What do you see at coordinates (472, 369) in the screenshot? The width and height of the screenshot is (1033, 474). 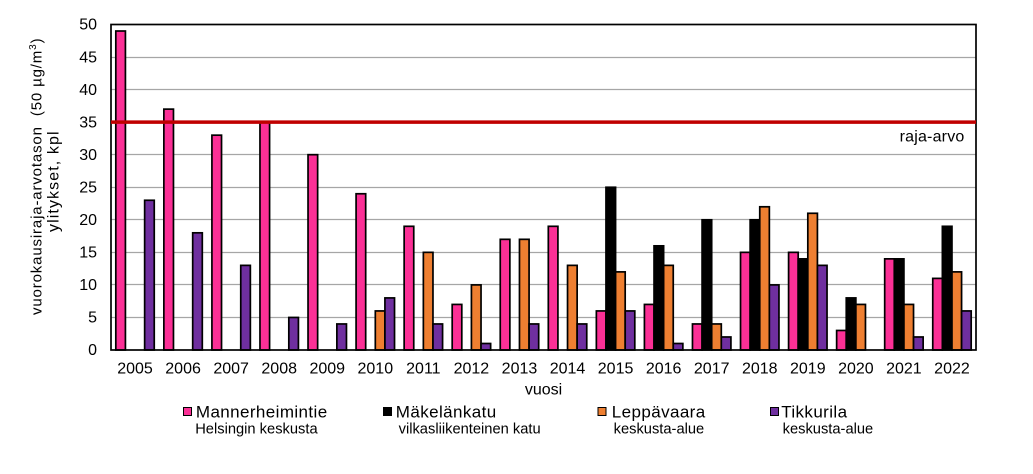 I see `svg-text: 2012` at bounding box center [472, 369].